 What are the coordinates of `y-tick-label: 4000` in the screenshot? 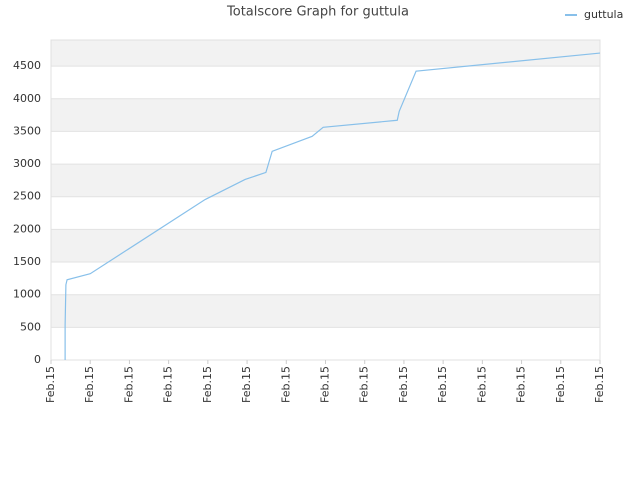 It's located at (27, 98).